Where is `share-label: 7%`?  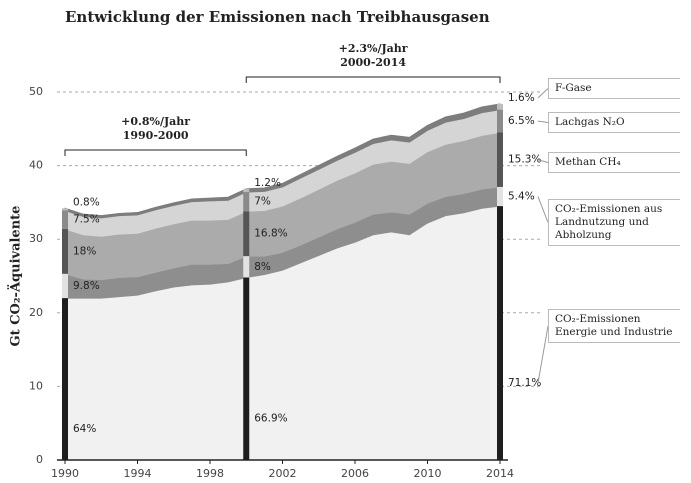
share-label: 7% is located at coordinates (262, 202).